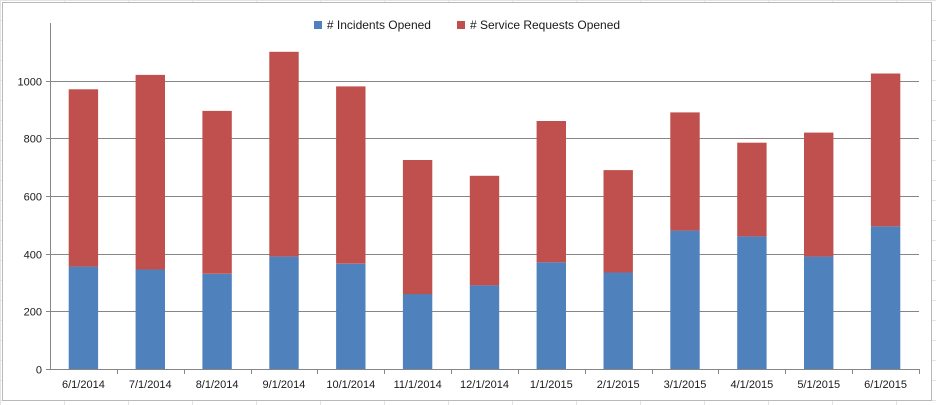 This screenshot has width=936, height=405. I want to click on legend-swatch-incidents, so click(317, 25).